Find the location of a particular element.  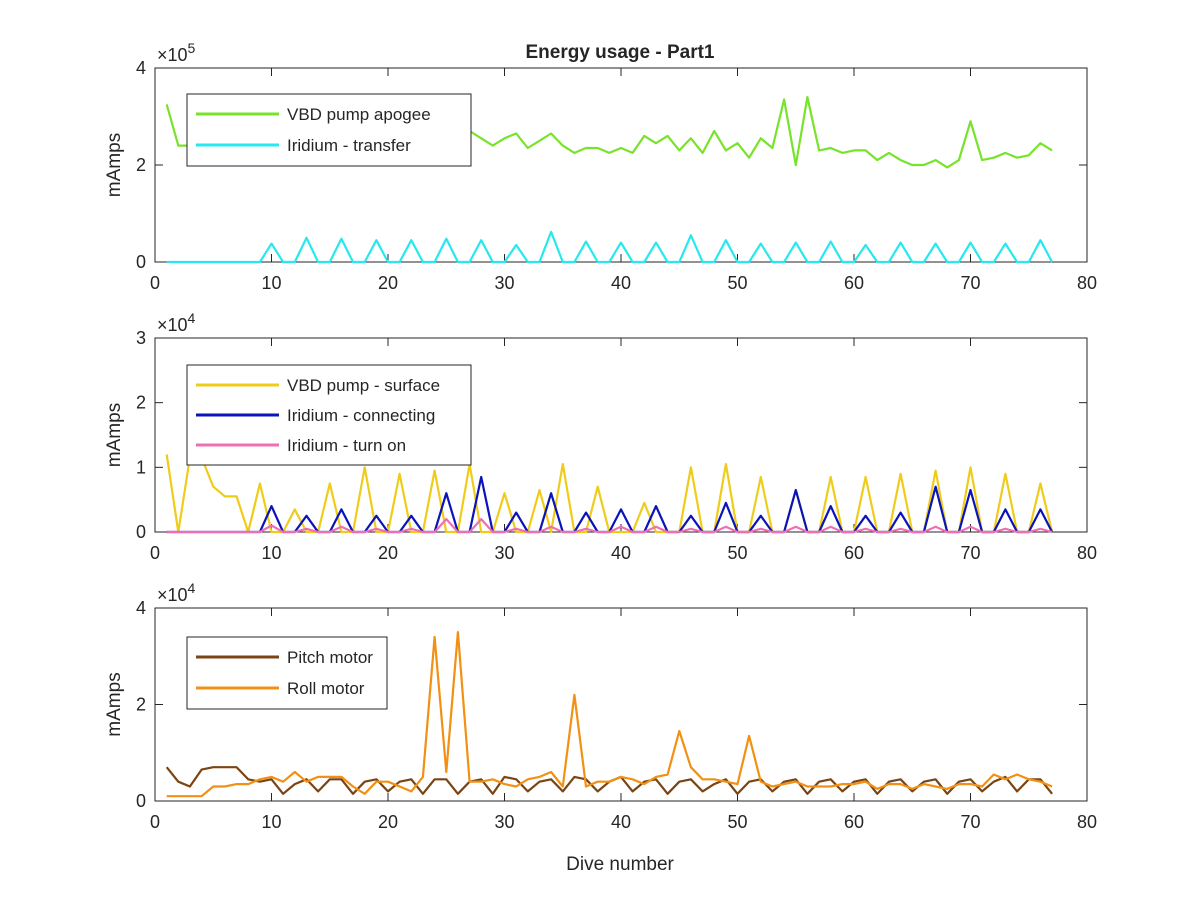

legend-label: VBD pump - surface is located at coordinates (363, 385).